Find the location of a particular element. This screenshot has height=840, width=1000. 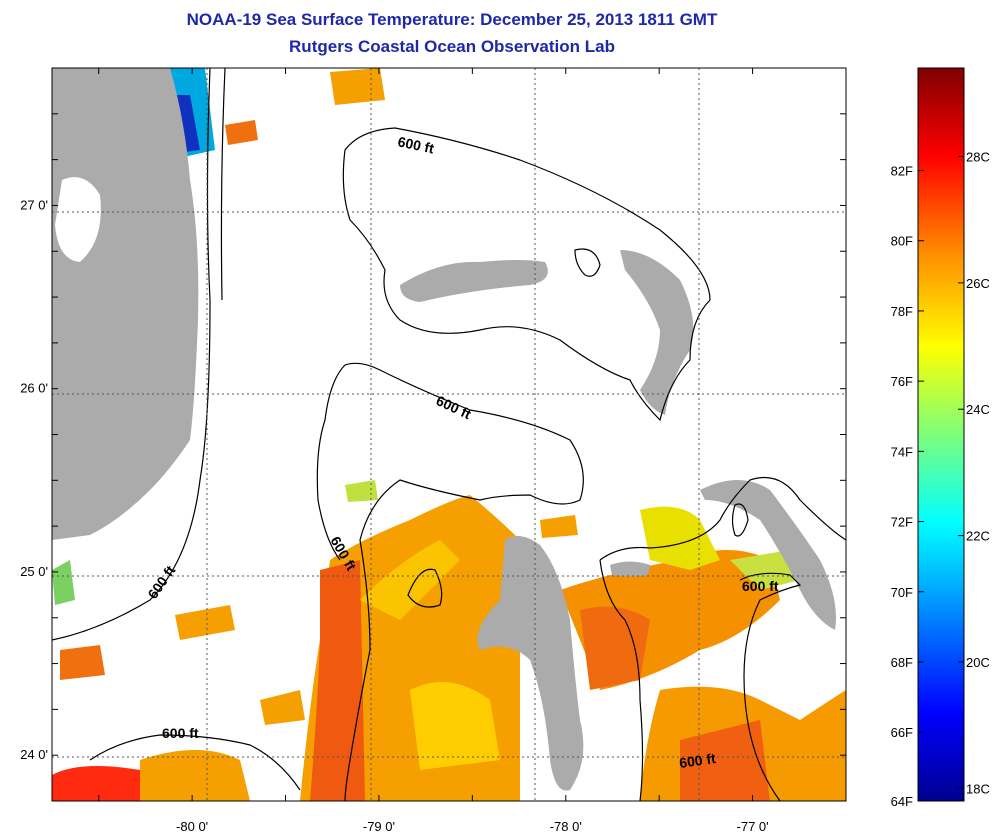

celsius-label: 20C is located at coordinates (978, 662).